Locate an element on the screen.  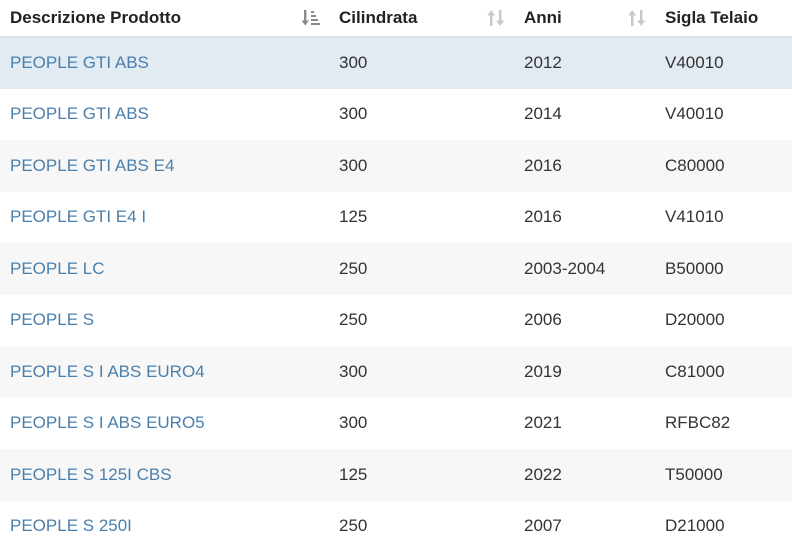
table-row: PEOPLE GTI E4 I 125 2016 V41010 is located at coordinates (396, 218).